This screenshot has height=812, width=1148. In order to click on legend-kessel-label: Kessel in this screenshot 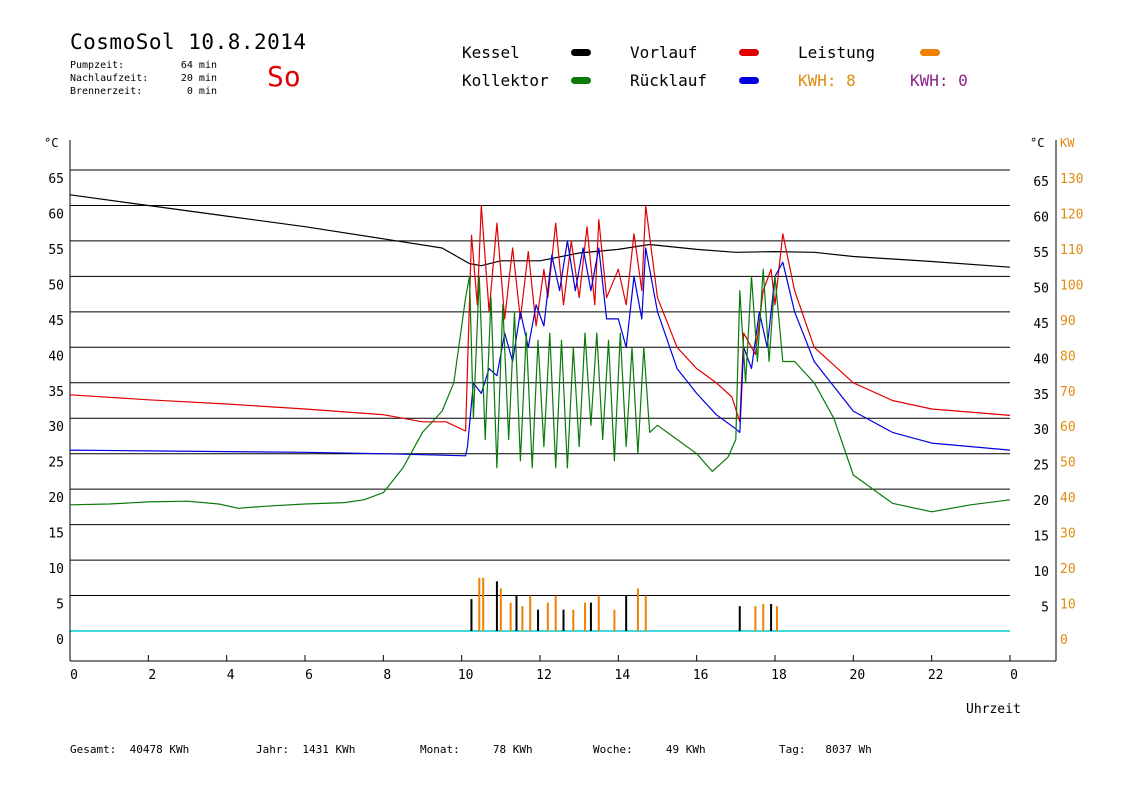, I will do `click(491, 52)`.